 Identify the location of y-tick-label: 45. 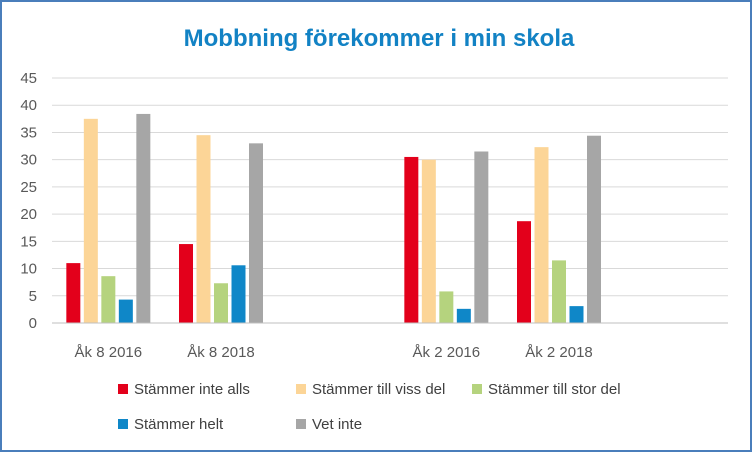
(28, 78).